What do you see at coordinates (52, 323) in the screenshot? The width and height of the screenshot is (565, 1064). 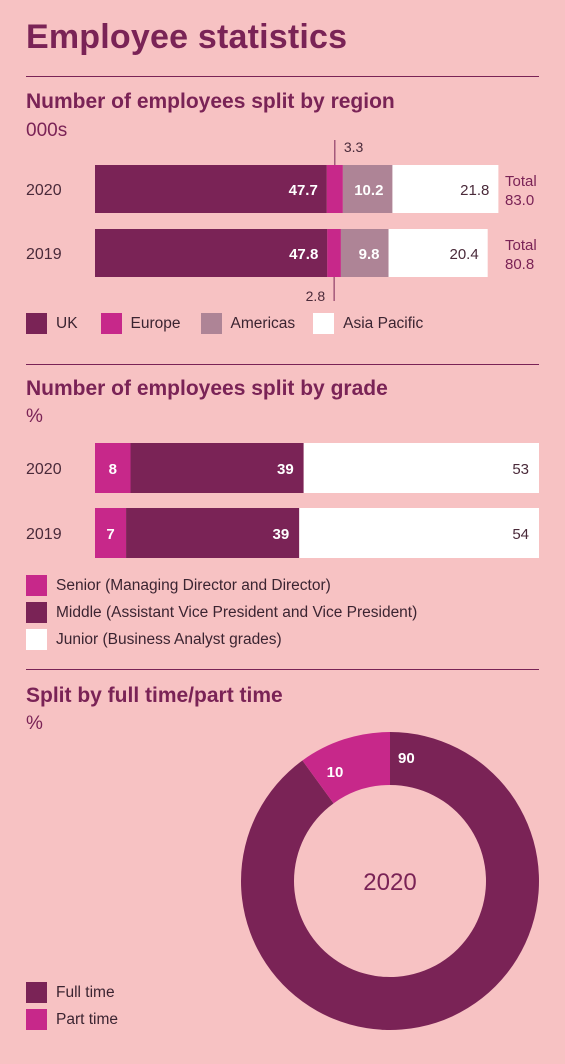 I see `legend-item-uk: UK` at bounding box center [52, 323].